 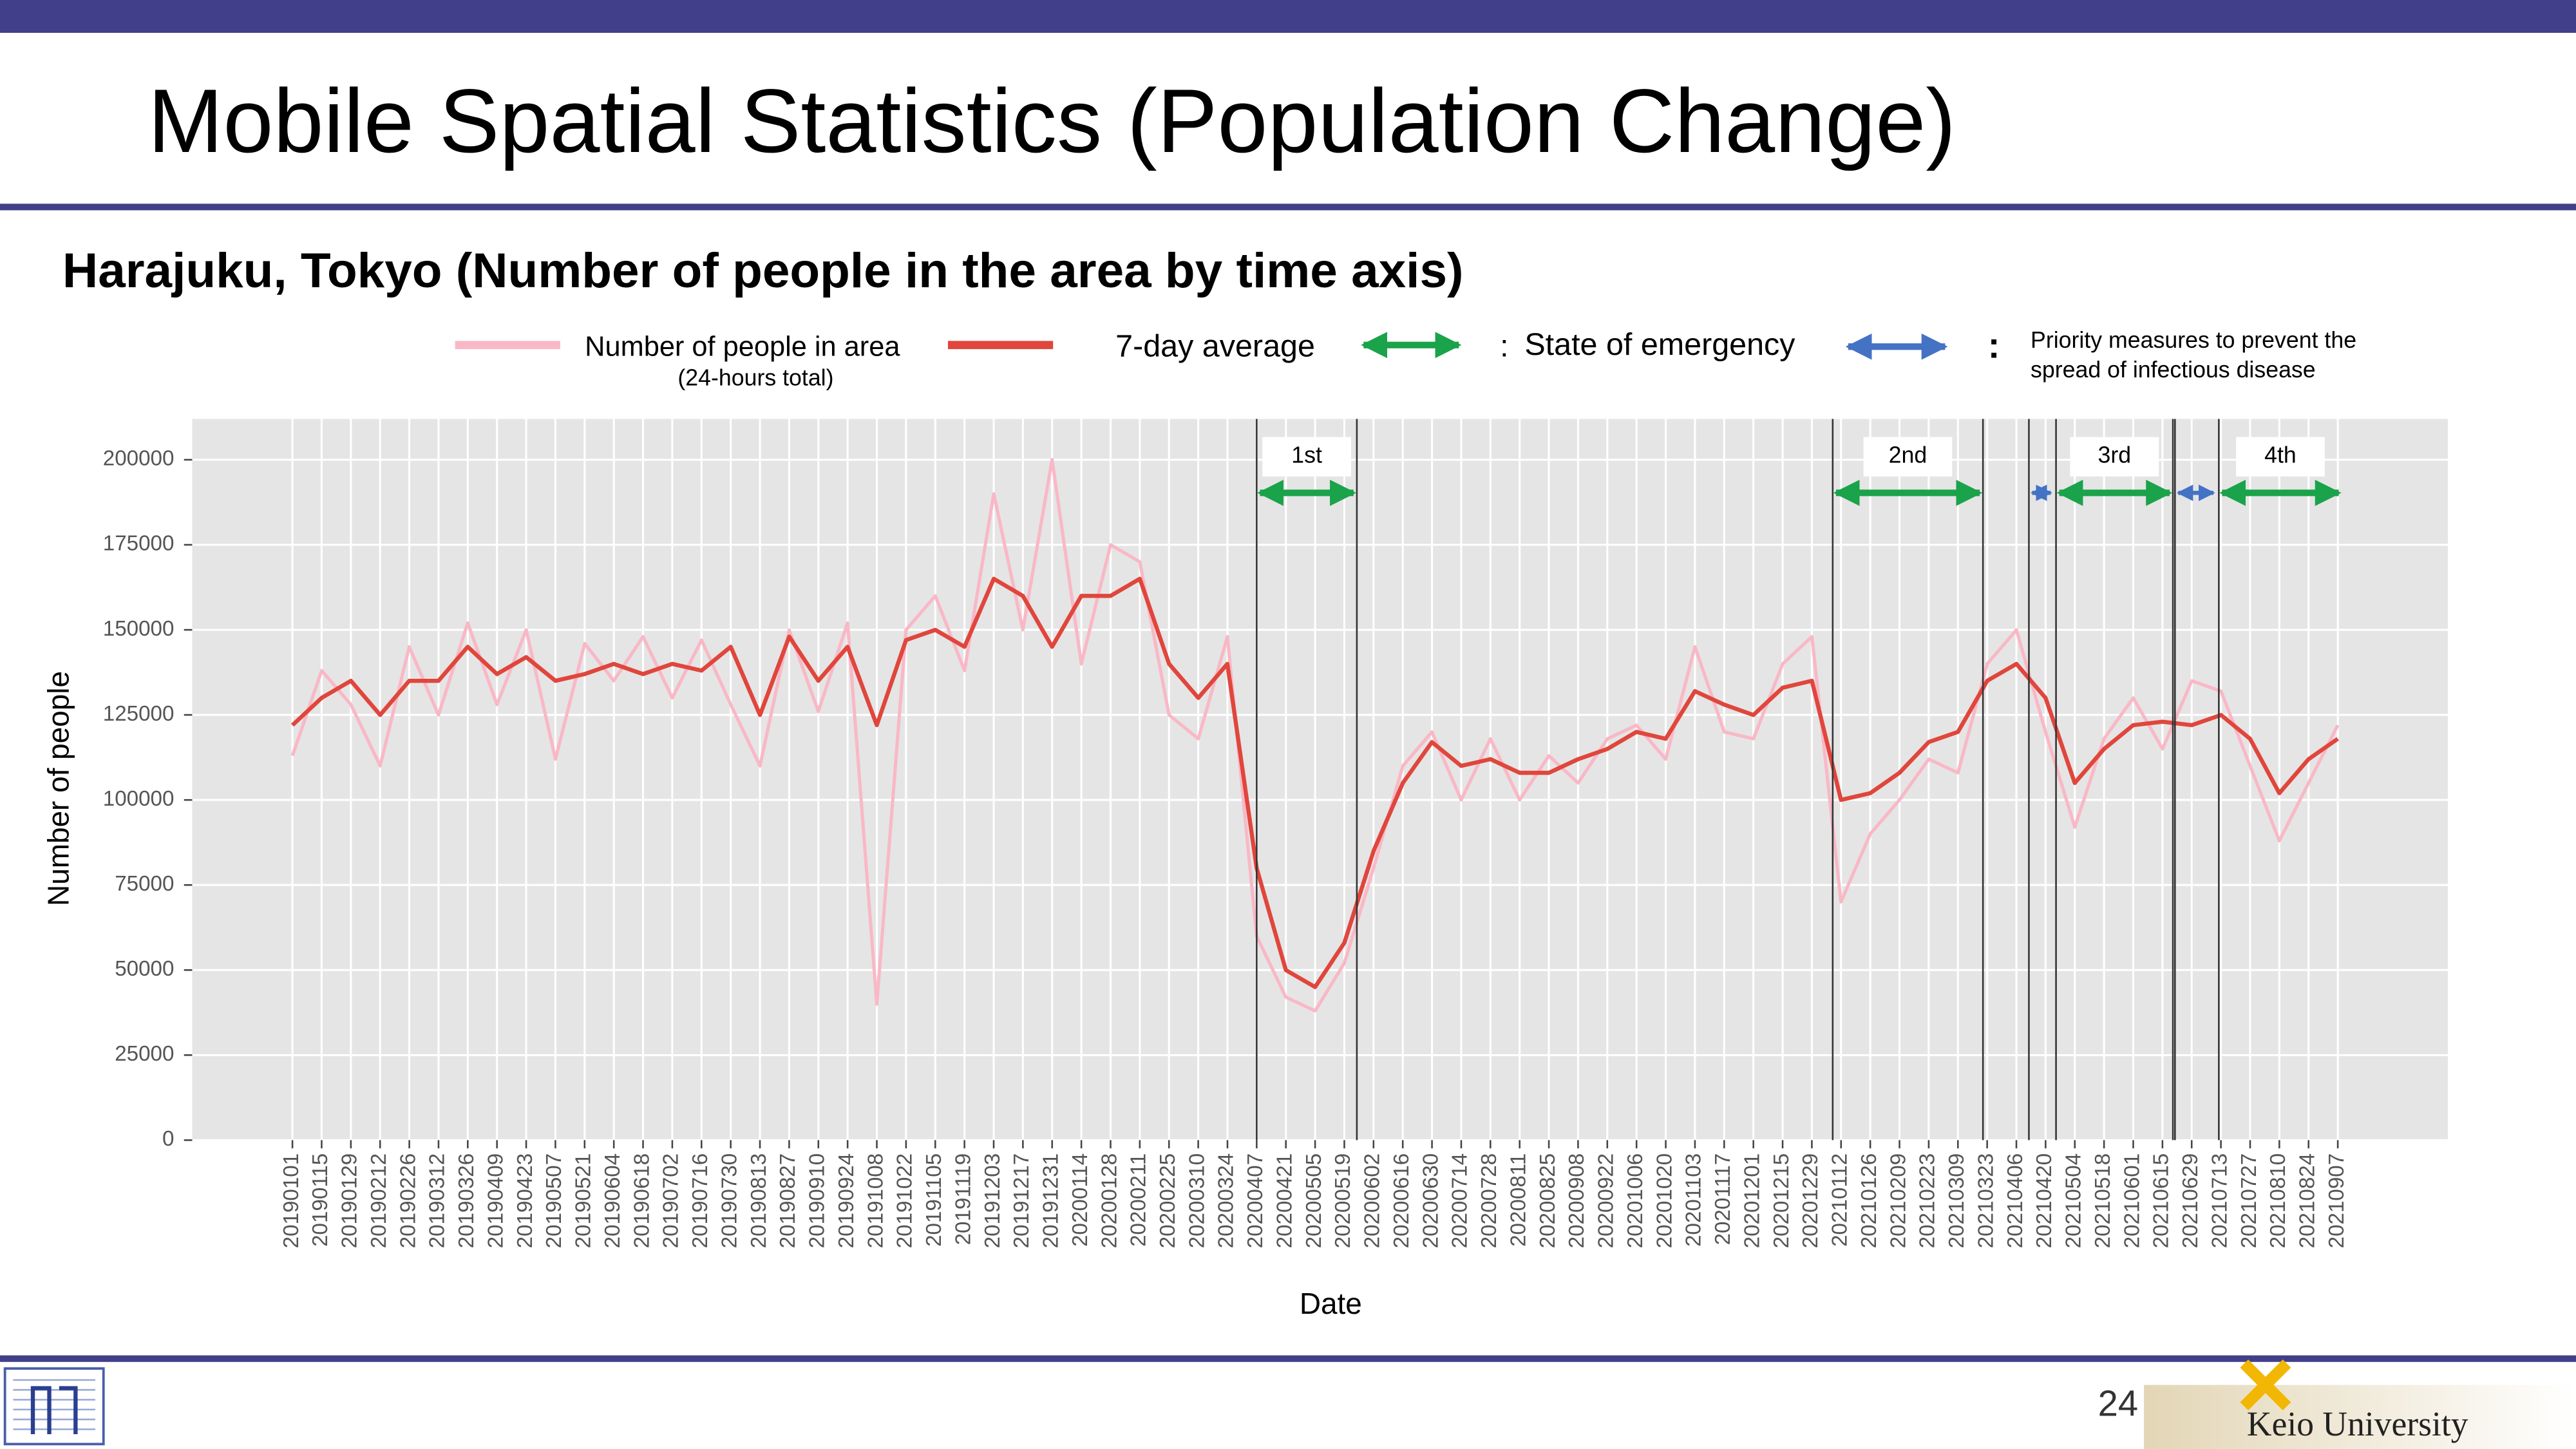 I want to click on x-tick-label: 20210601, so click(x=2132, y=1201).